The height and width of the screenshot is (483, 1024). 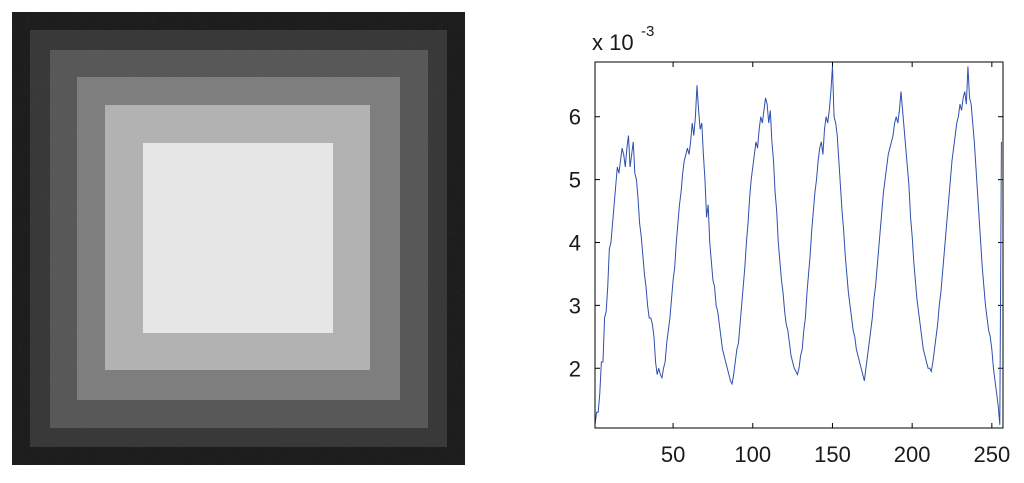 What do you see at coordinates (673, 454) in the screenshot?
I see `x-tick-label: 50` at bounding box center [673, 454].